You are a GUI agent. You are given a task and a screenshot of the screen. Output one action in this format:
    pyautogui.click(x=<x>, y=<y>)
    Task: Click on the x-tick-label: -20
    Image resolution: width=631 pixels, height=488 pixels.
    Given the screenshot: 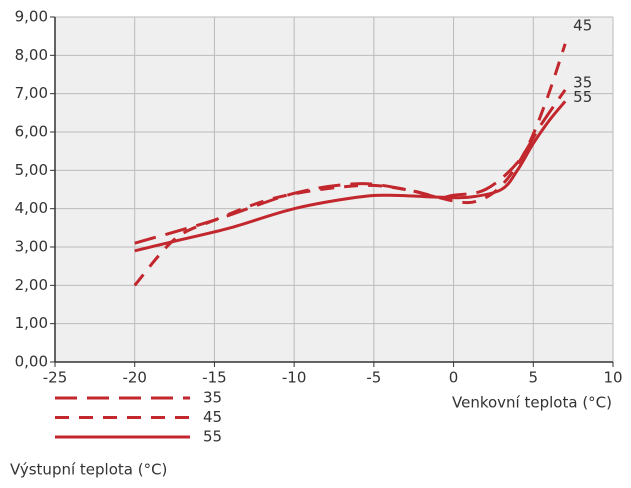 What is the action you would take?
    pyautogui.click(x=134, y=378)
    